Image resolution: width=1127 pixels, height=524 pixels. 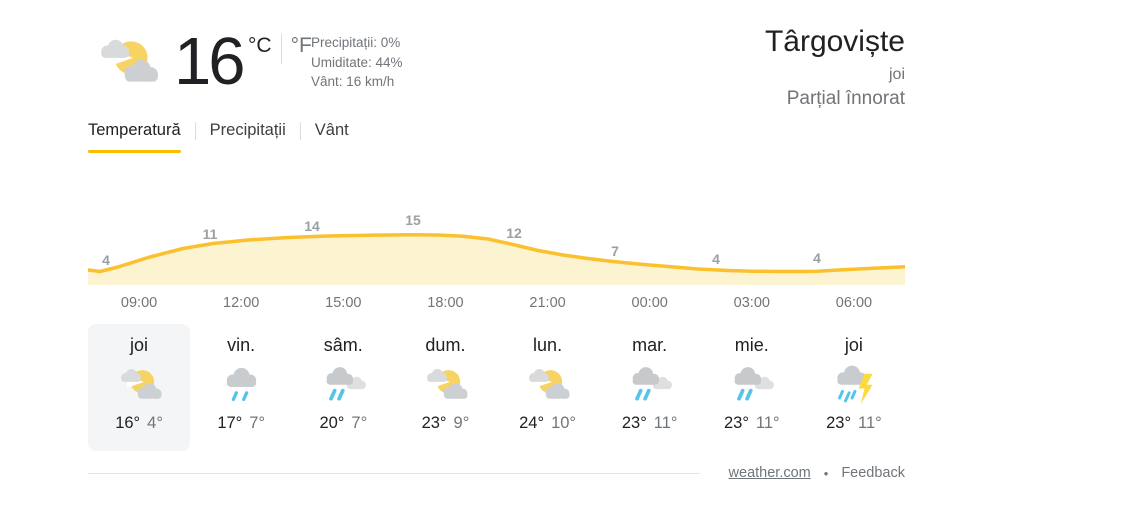 What do you see at coordinates (445, 345) in the screenshot?
I see `day-name: dum.` at bounding box center [445, 345].